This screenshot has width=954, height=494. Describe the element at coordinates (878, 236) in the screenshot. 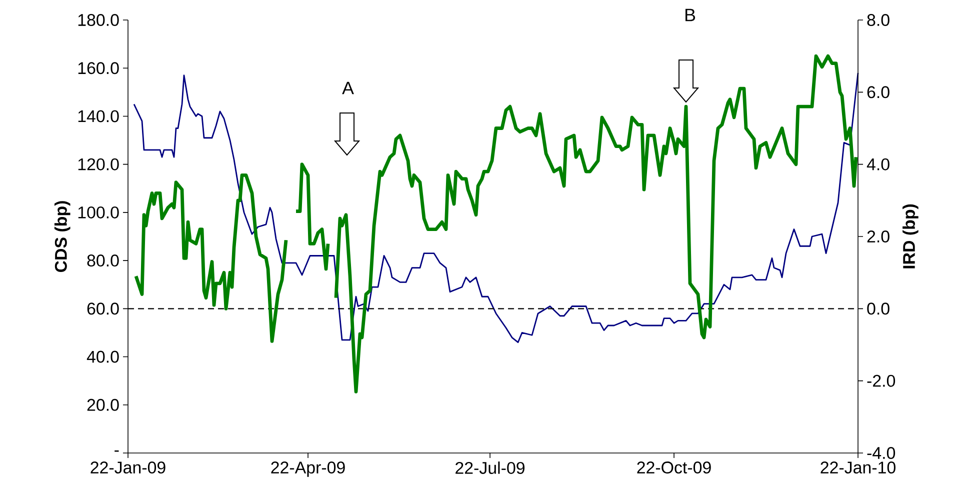

I see `y2-tick-label: 2.0` at that location.